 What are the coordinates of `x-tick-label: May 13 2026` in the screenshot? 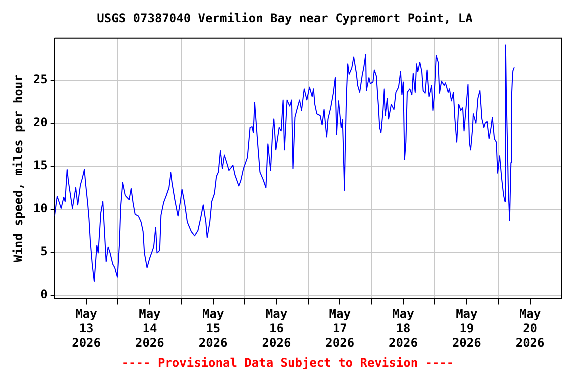 It's located at (86, 328).